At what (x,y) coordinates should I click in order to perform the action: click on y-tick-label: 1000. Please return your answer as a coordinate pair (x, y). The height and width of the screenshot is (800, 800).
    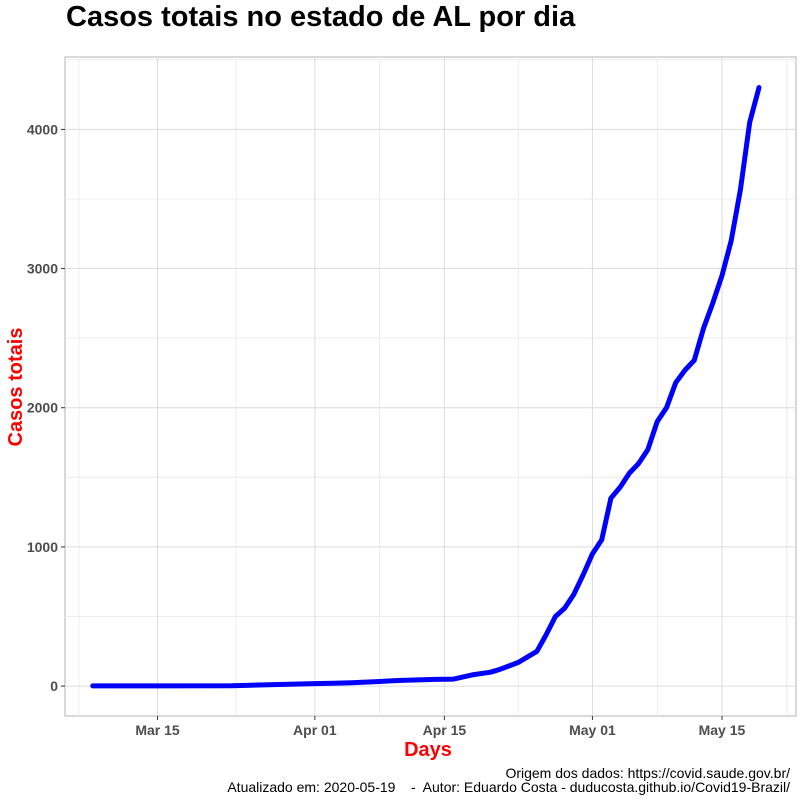
    Looking at the image, I should click on (42, 547).